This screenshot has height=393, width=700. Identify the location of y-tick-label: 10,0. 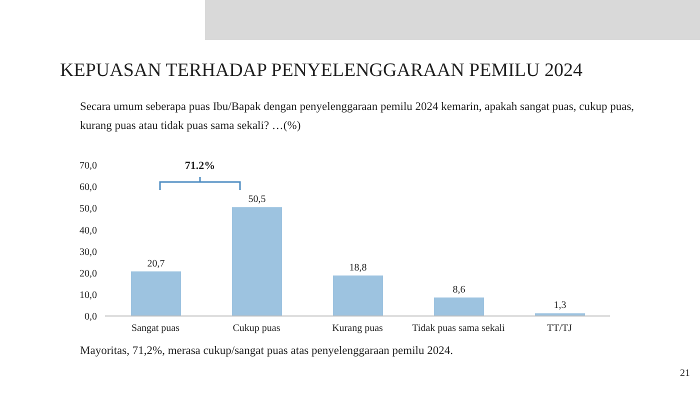
(88, 295).